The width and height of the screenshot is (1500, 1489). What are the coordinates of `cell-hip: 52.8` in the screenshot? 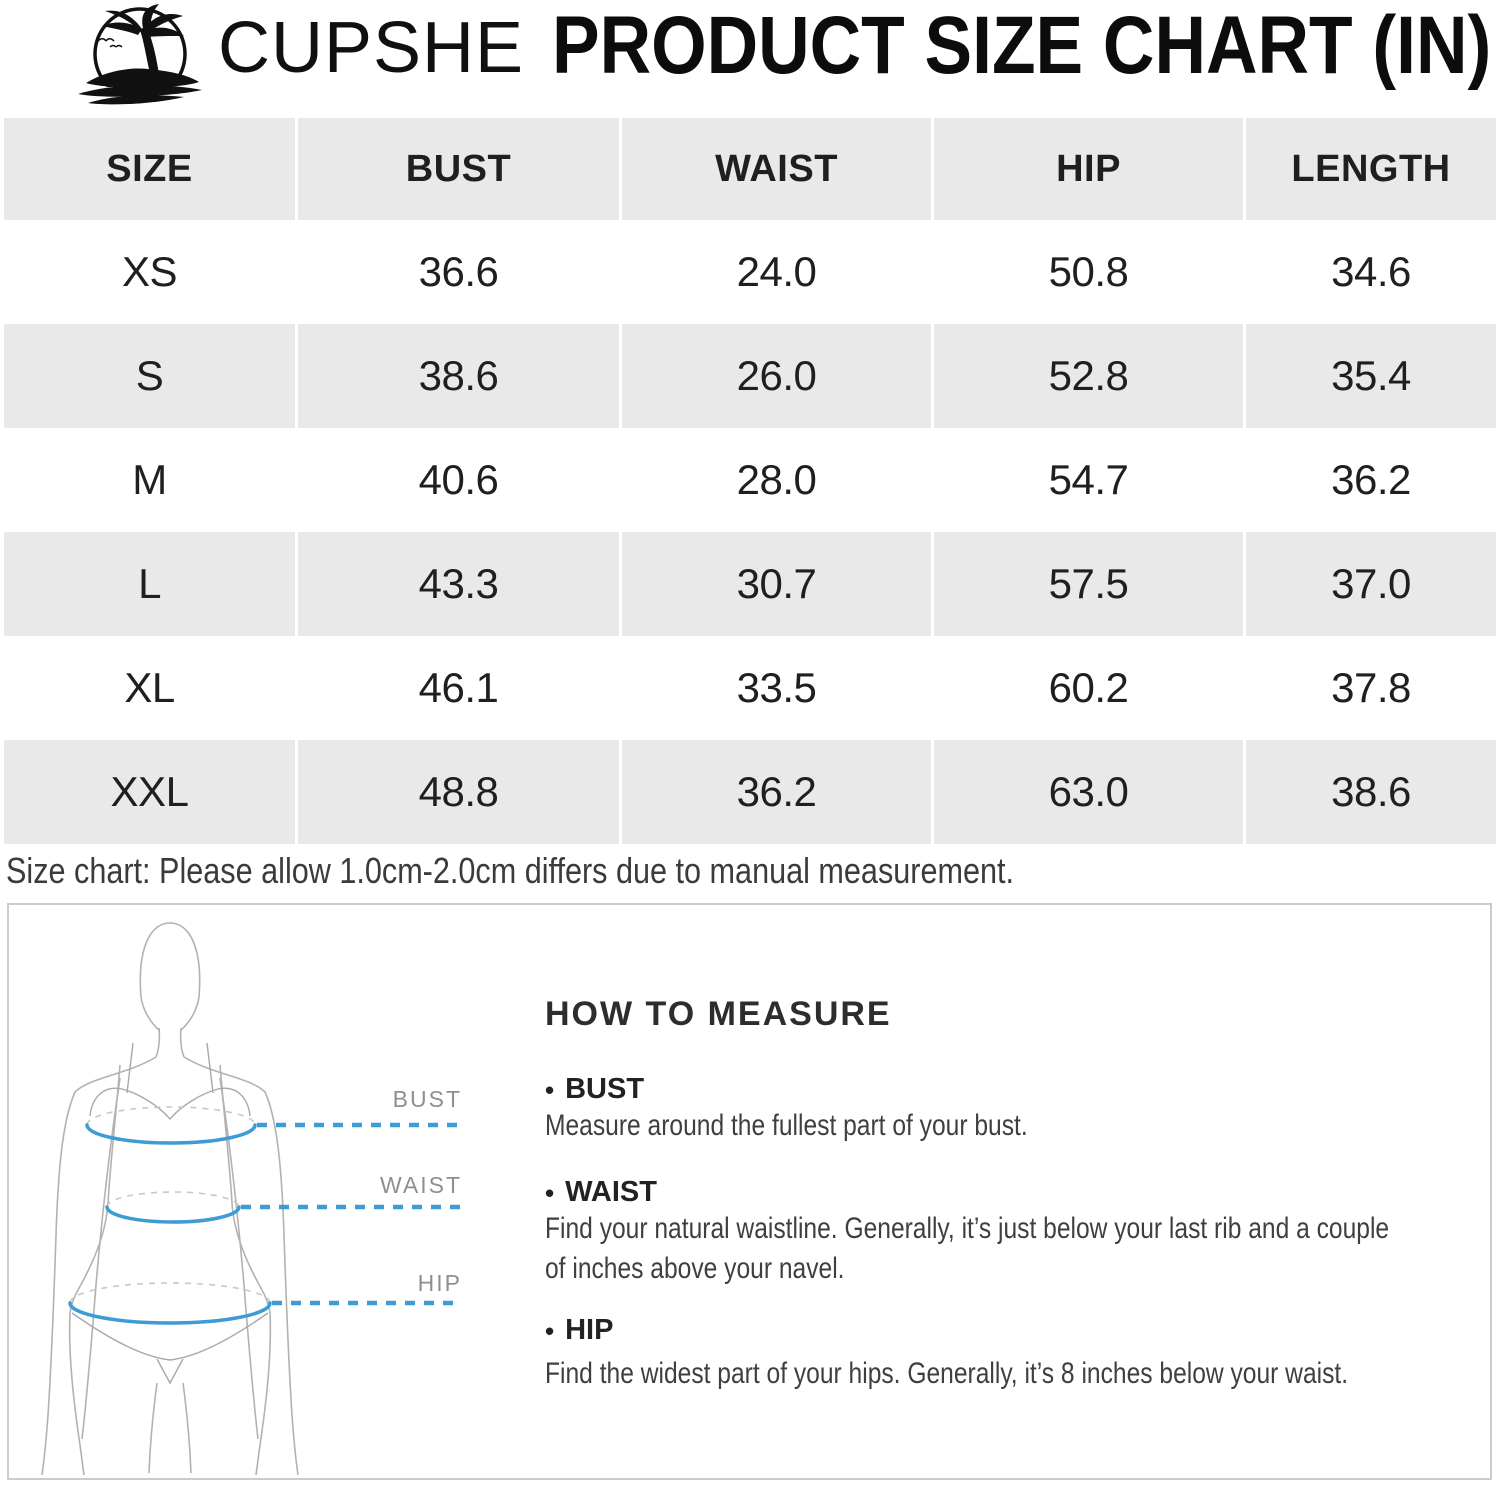 It's located at (1087, 376).